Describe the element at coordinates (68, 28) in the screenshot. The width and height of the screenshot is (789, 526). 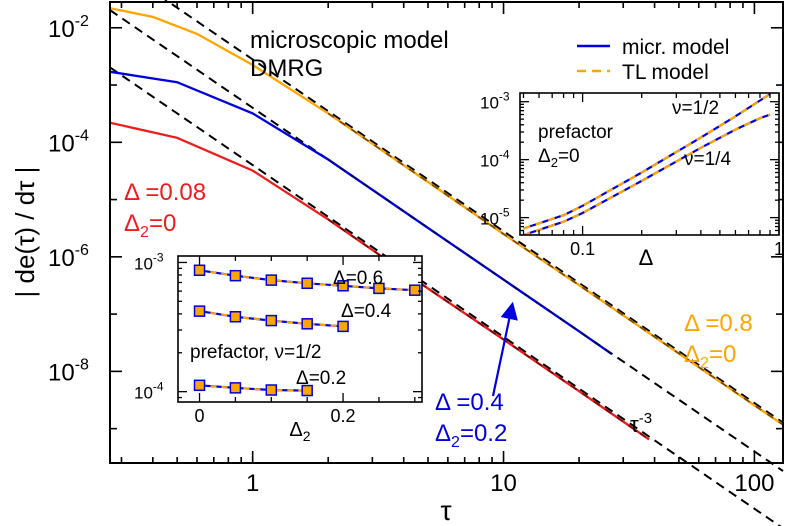
I see `y-tick-label: 10⁻²` at that location.